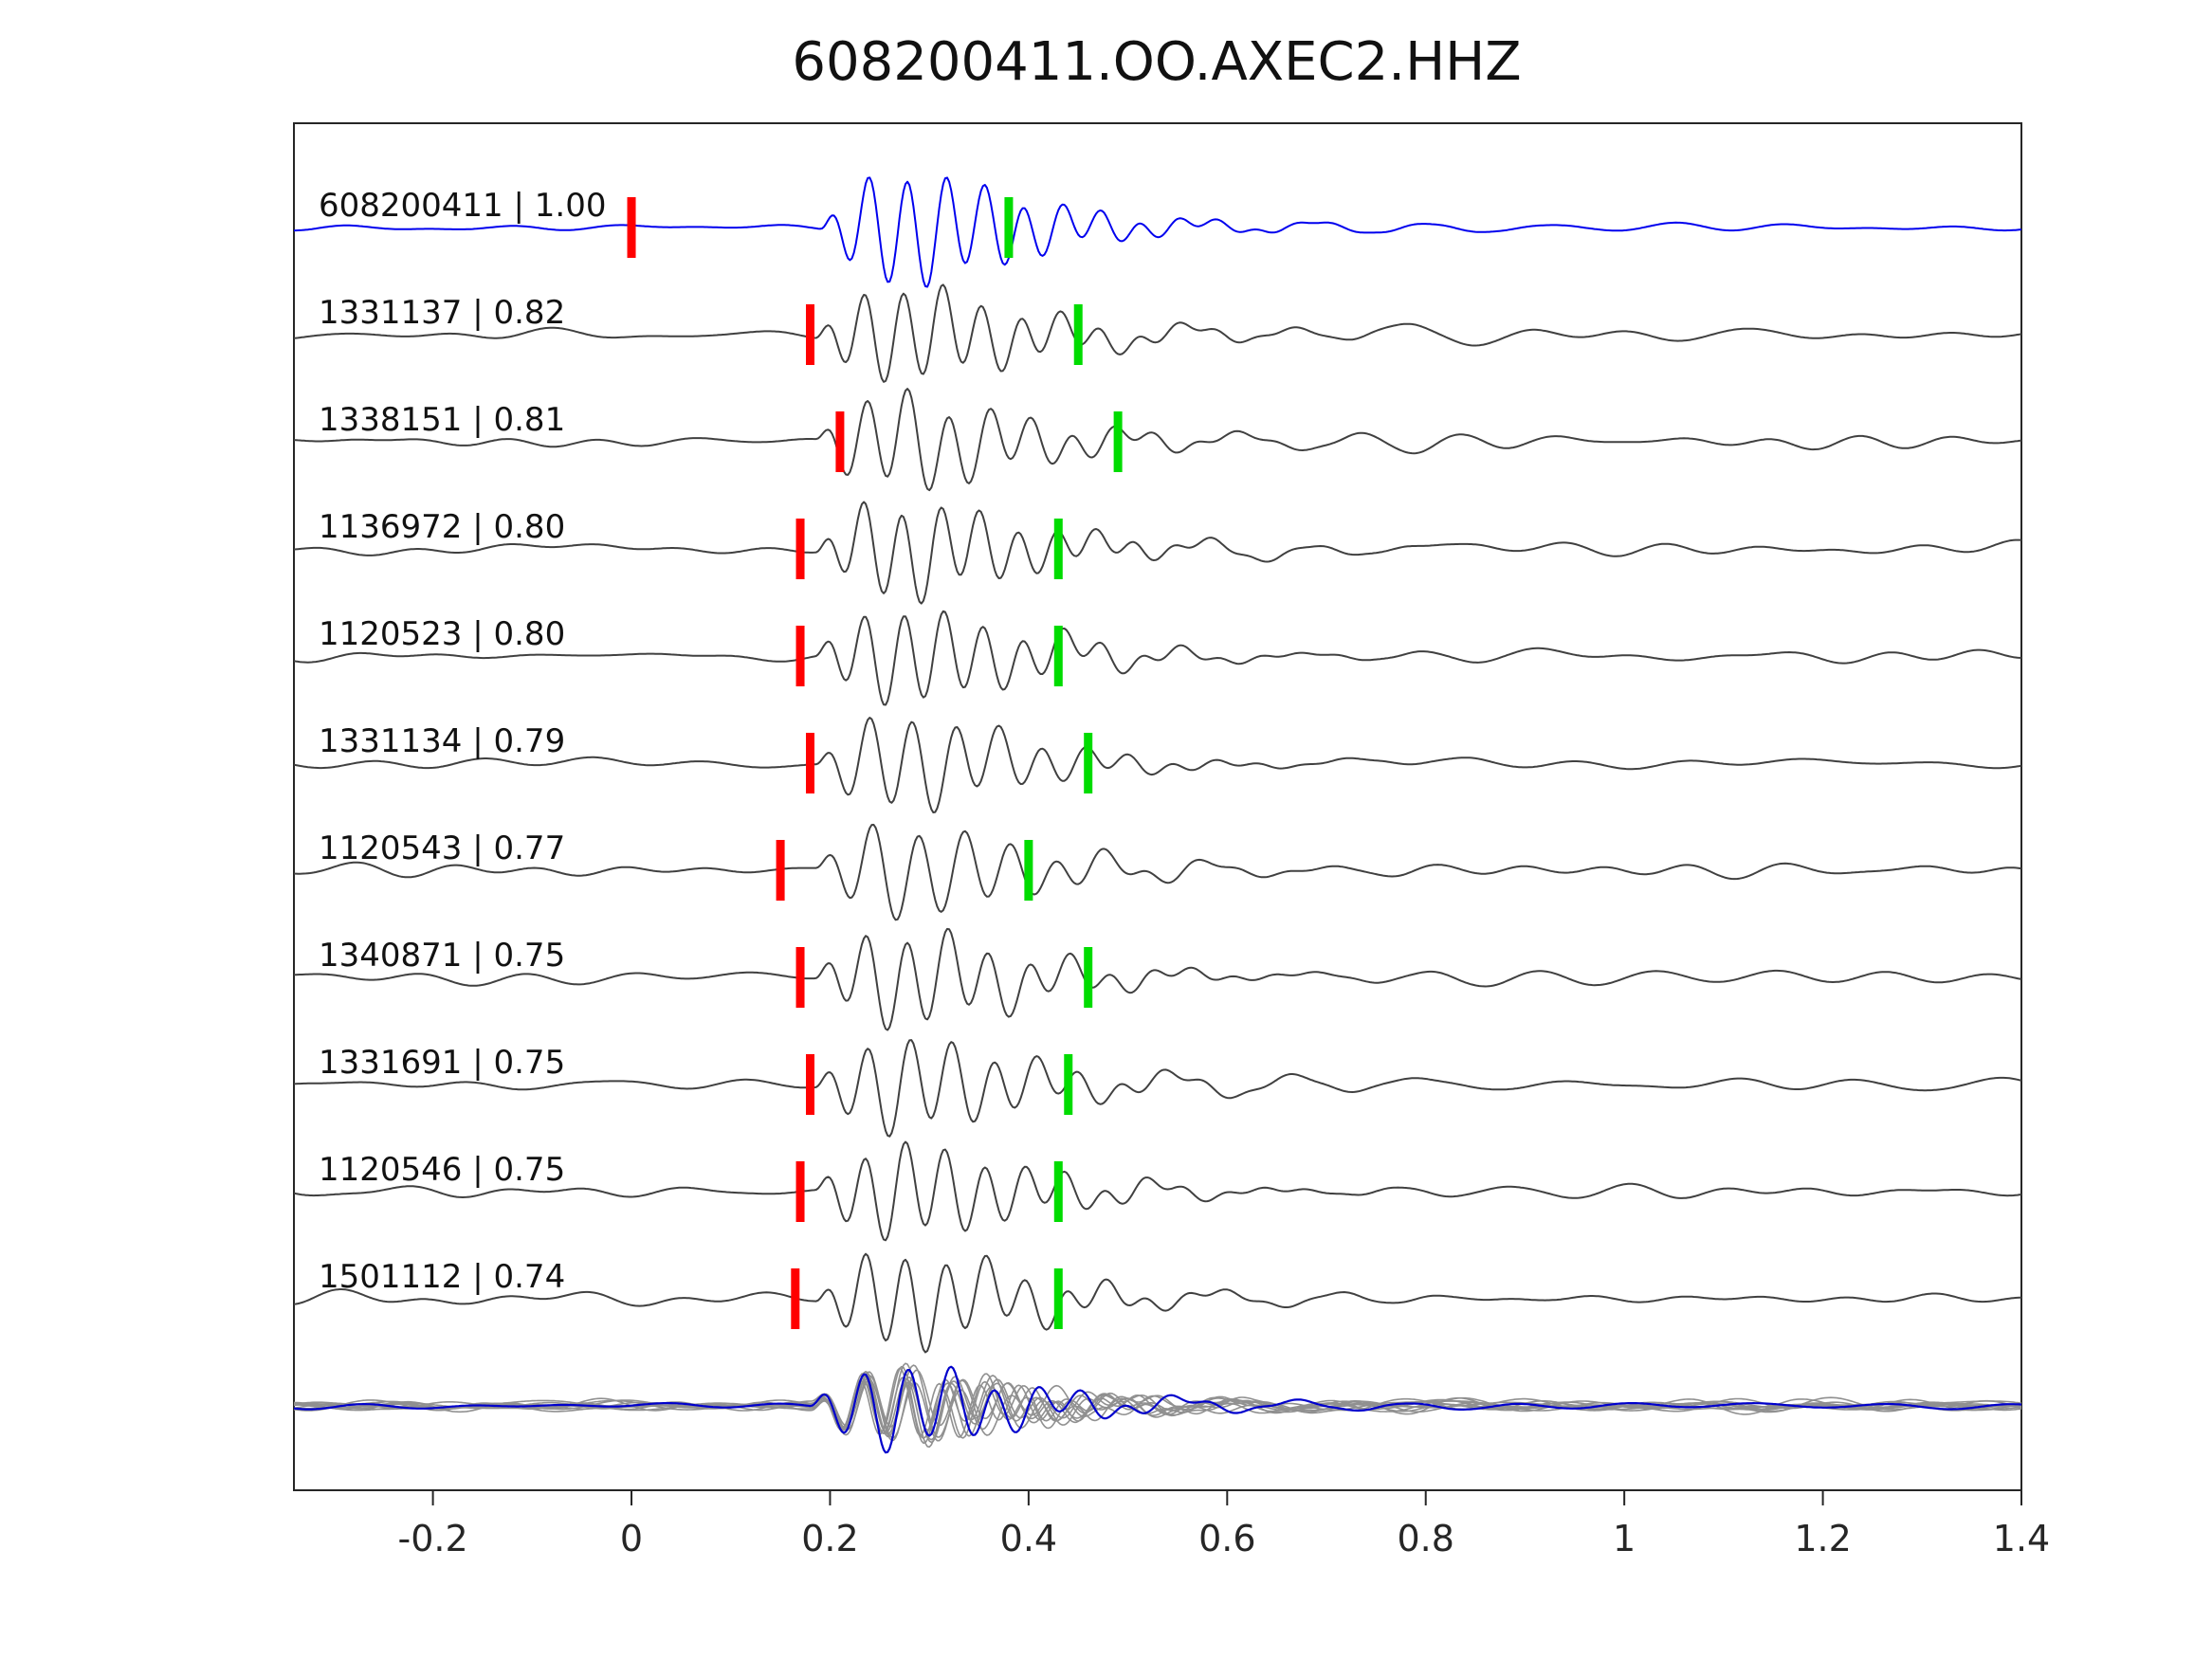  What do you see at coordinates (442, 1170) in the screenshot?
I see `trace-label: 1120546 | 0.75` at bounding box center [442, 1170].